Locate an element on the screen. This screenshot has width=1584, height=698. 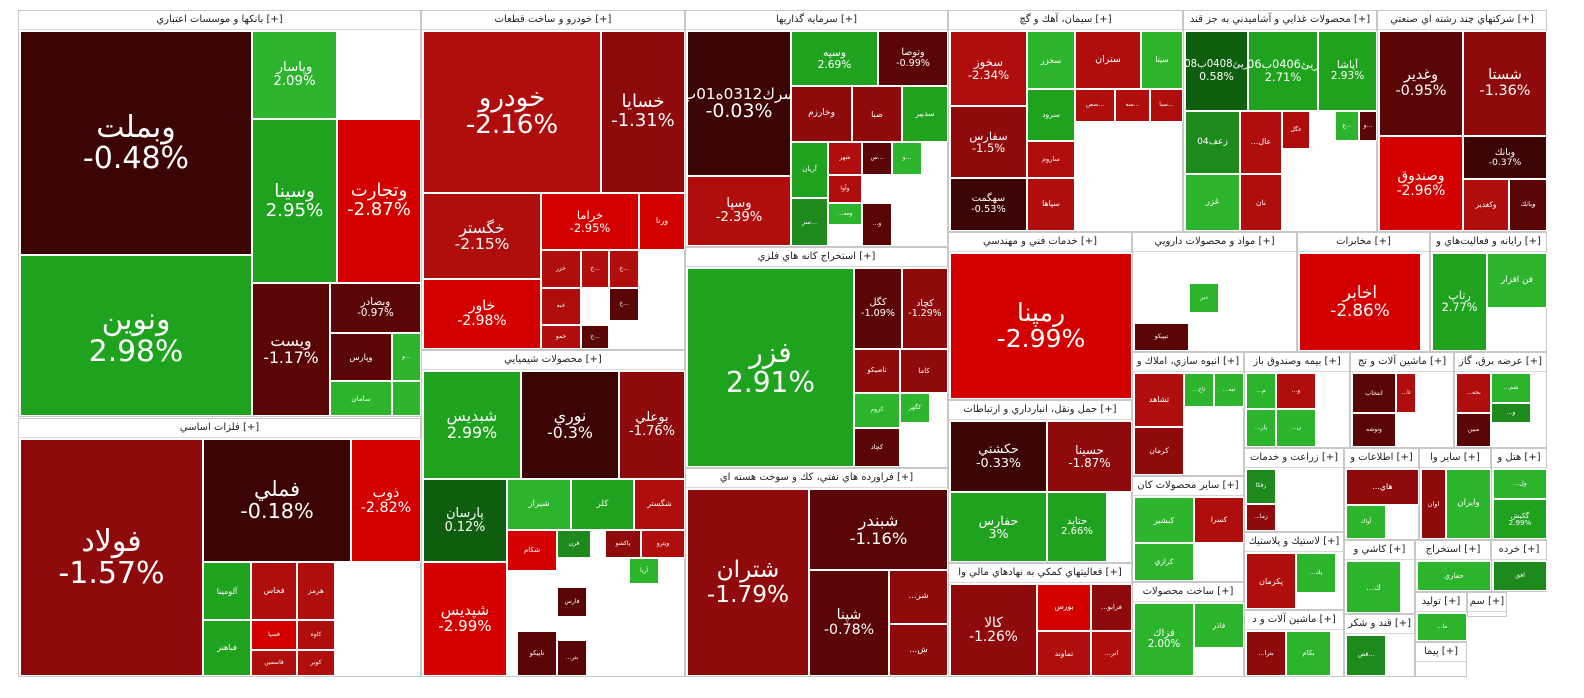
stock-tile: شبندر -1.16% is located at coordinates (878, 529).